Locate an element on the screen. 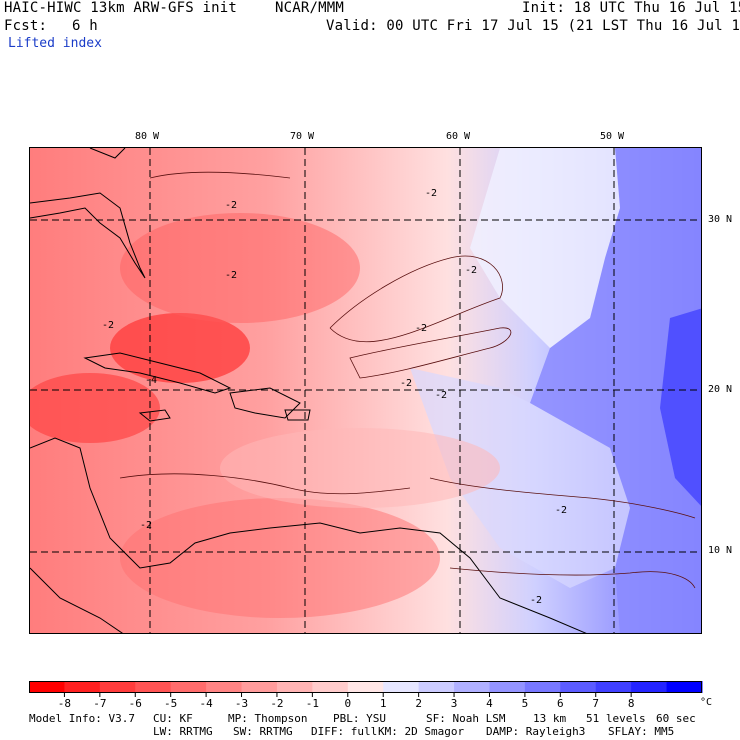  footer-mp: MP: Thompson is located at coordinates (268, 718).